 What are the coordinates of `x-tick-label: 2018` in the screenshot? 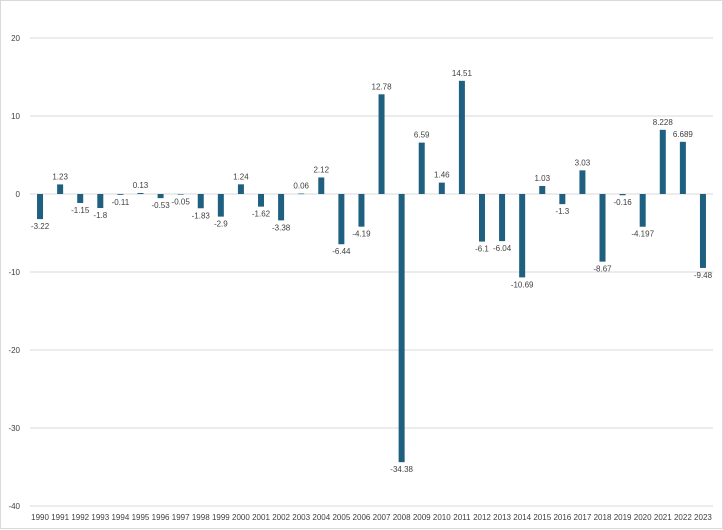 It's located at (603, 517).